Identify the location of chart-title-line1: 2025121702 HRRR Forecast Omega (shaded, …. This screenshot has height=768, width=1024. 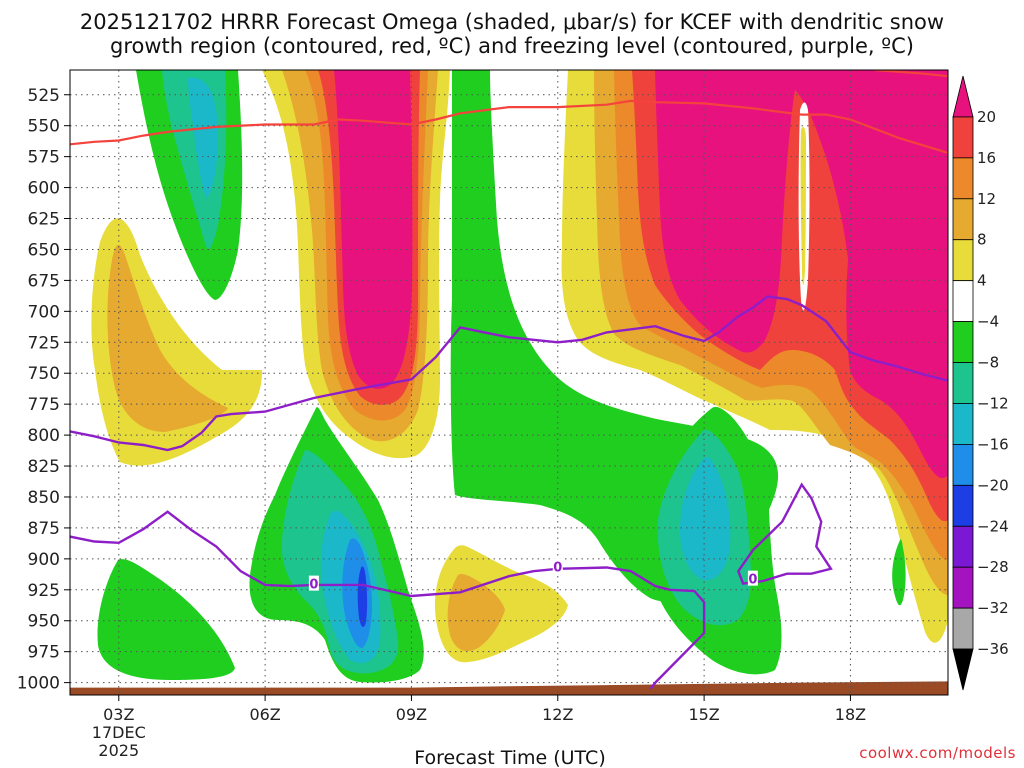
(512, 22).